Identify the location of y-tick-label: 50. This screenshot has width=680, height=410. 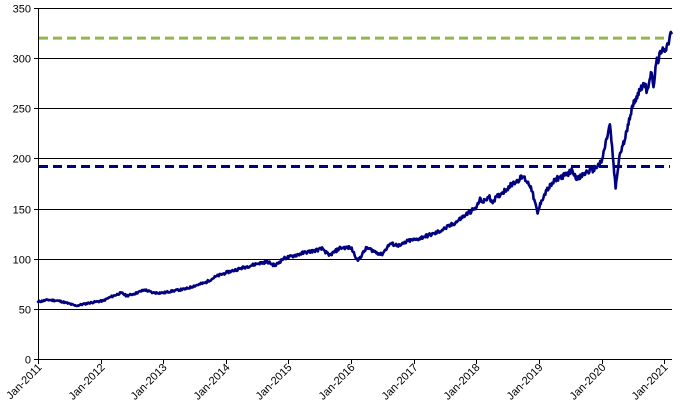
(25, 311).